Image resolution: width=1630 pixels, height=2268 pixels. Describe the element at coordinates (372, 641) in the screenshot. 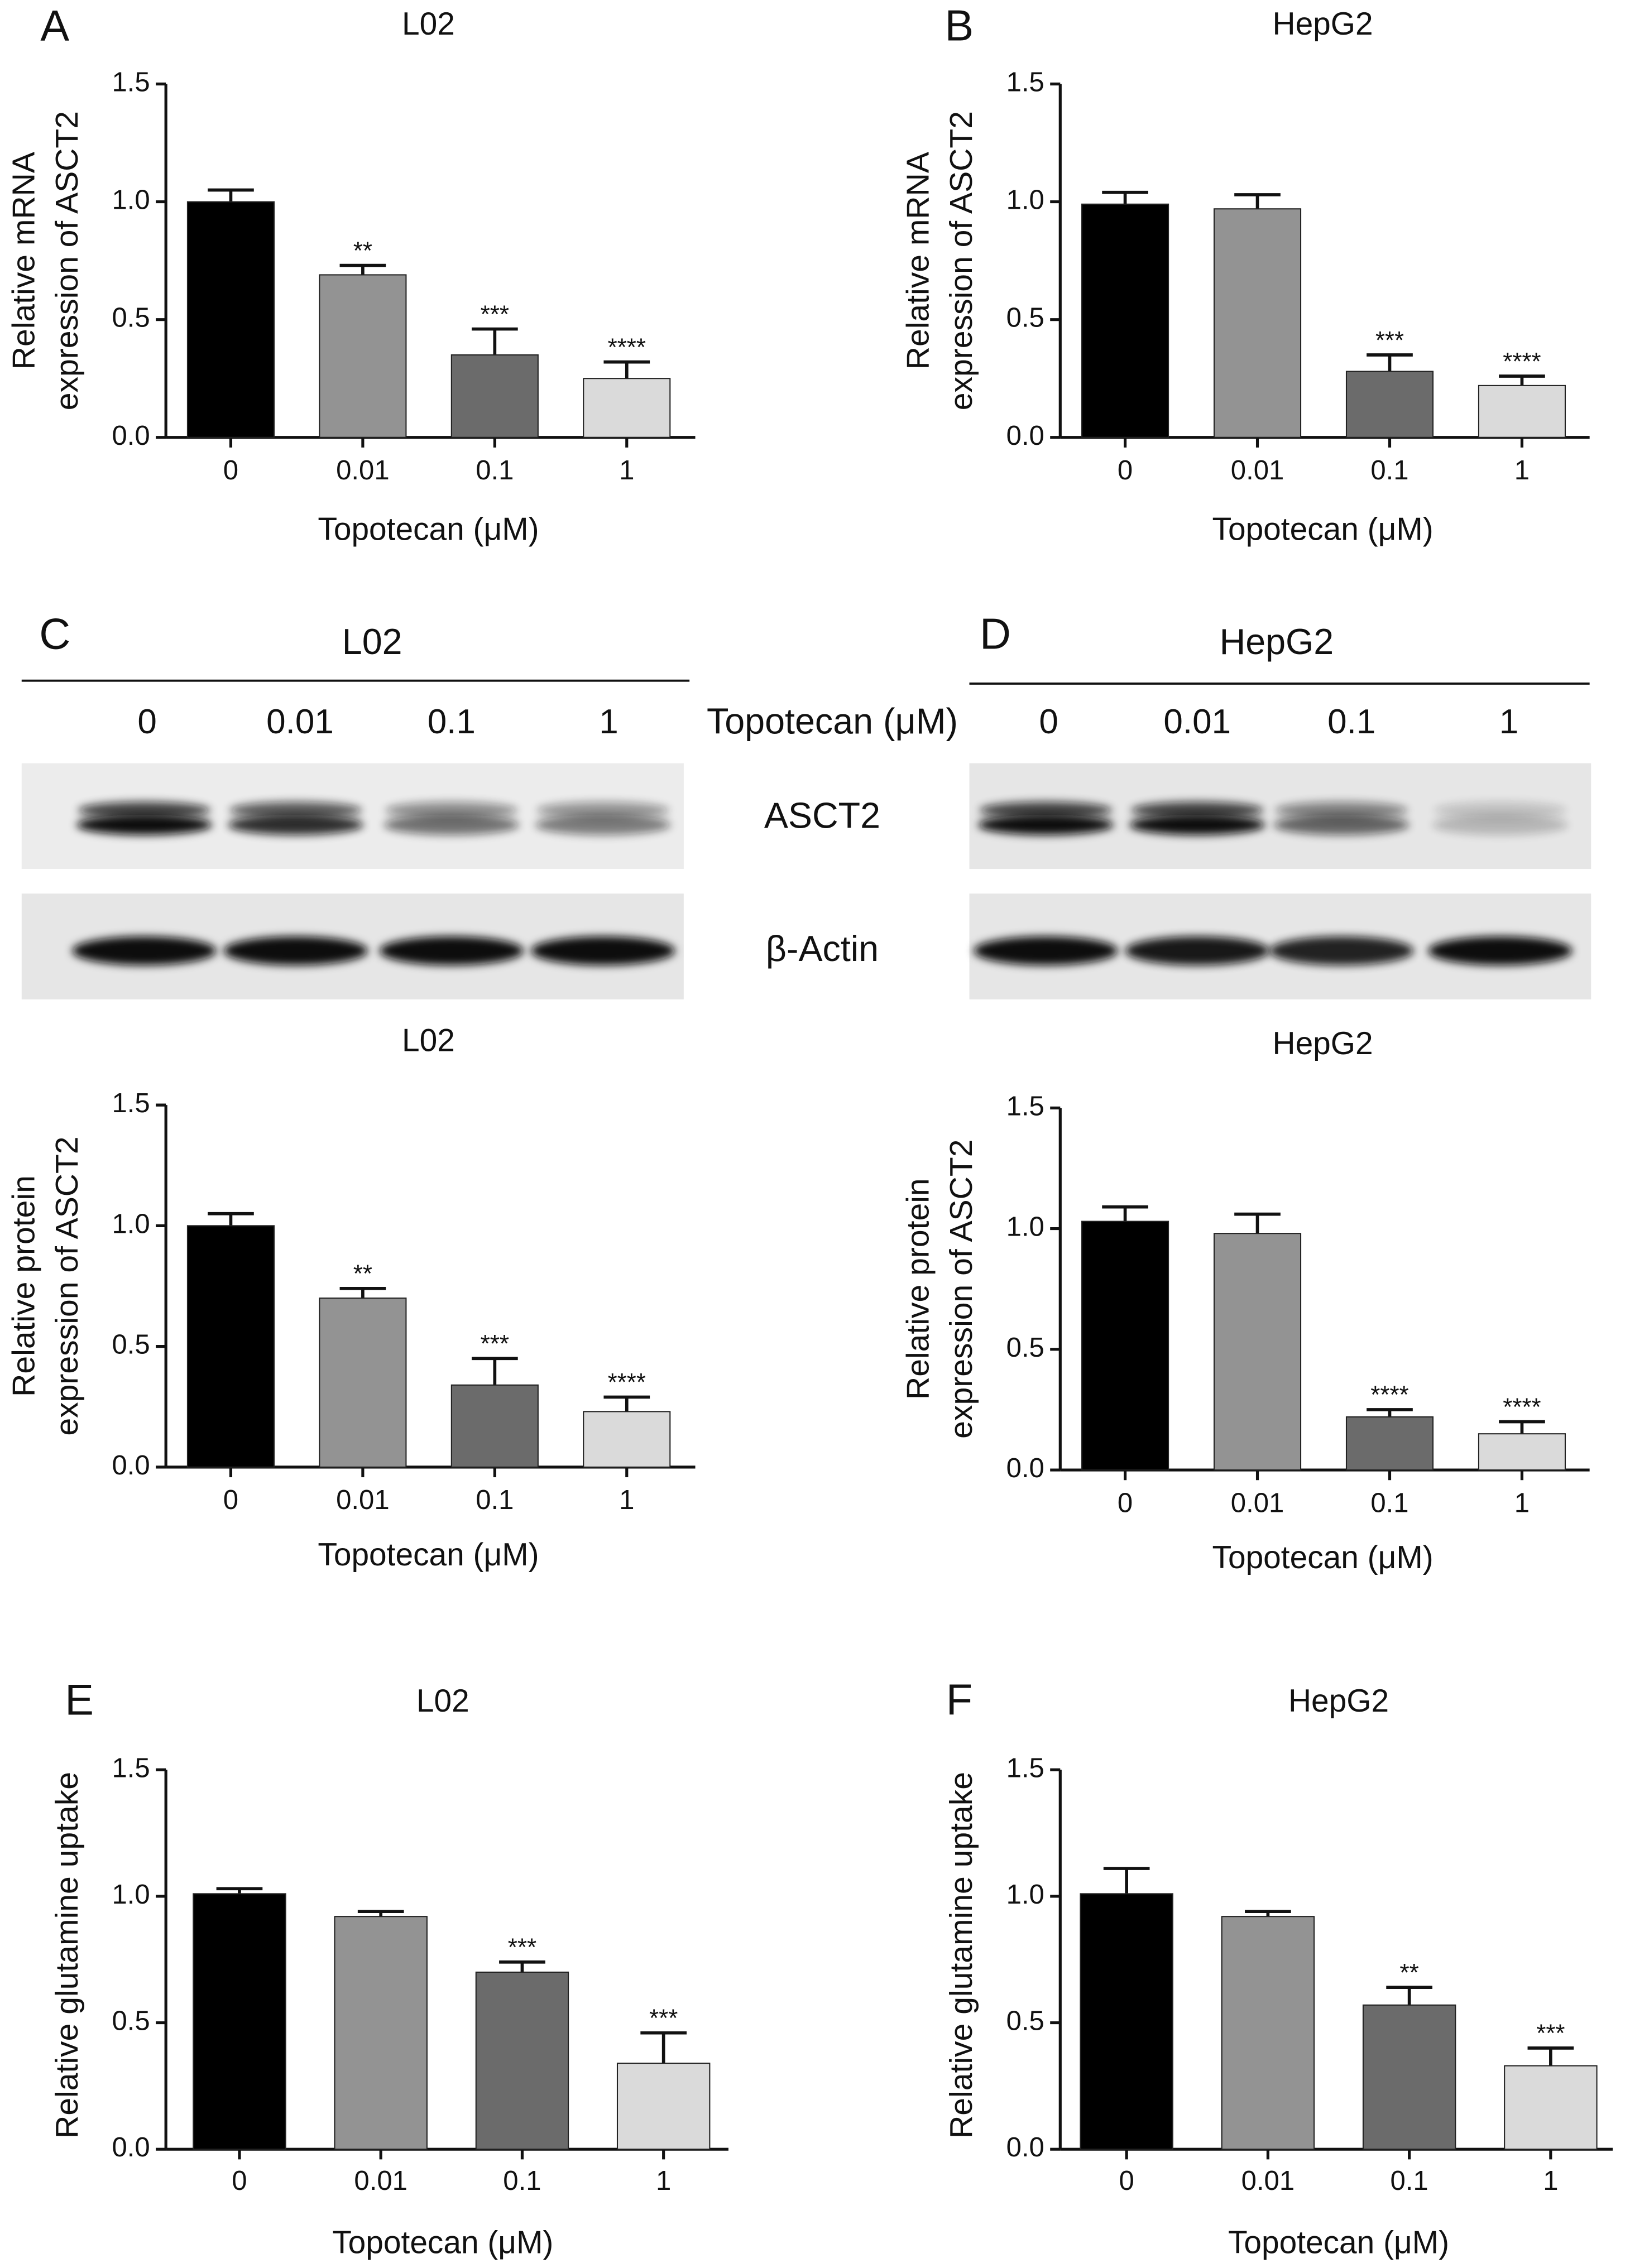

I see `blot-title: L02` at that location.